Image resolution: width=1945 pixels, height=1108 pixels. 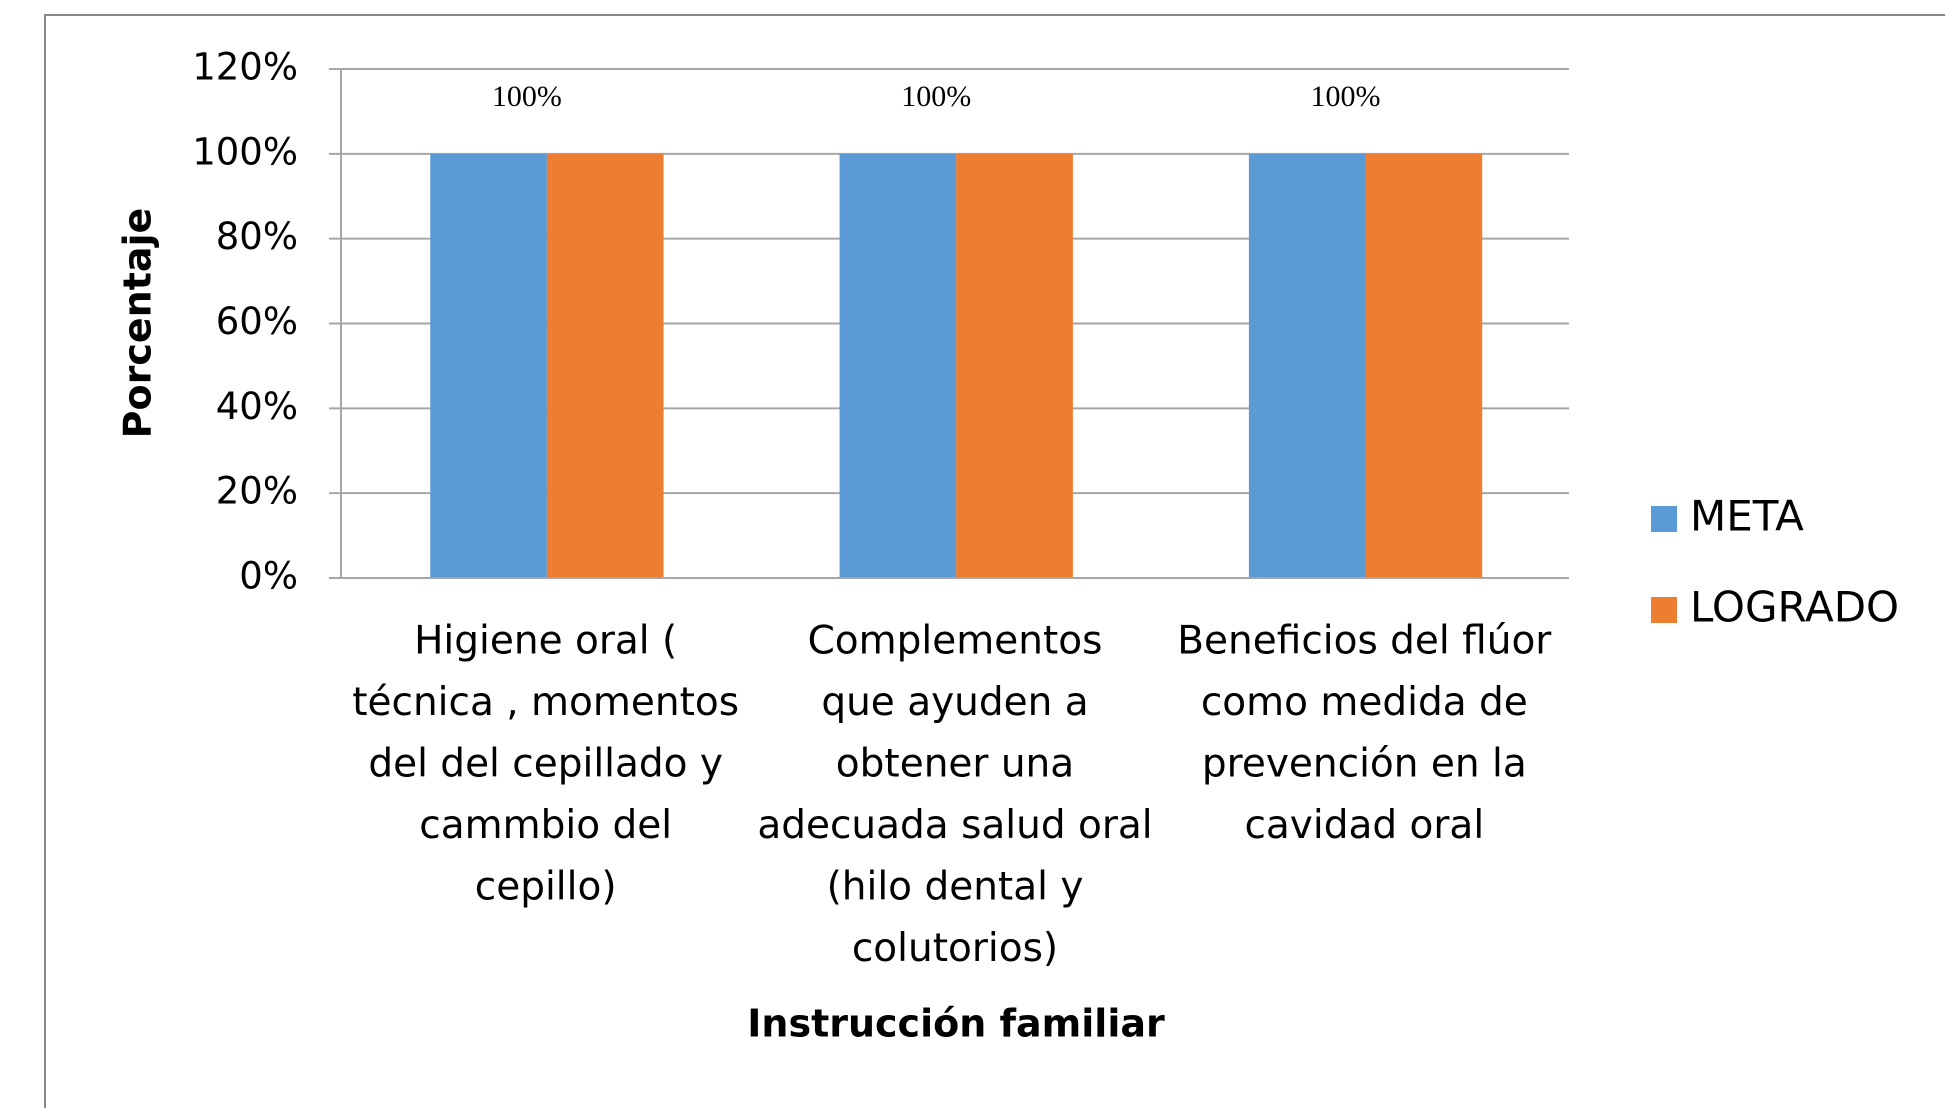 I want to click on x-tick-label: que ayuden a, so click(x=954, y=702).